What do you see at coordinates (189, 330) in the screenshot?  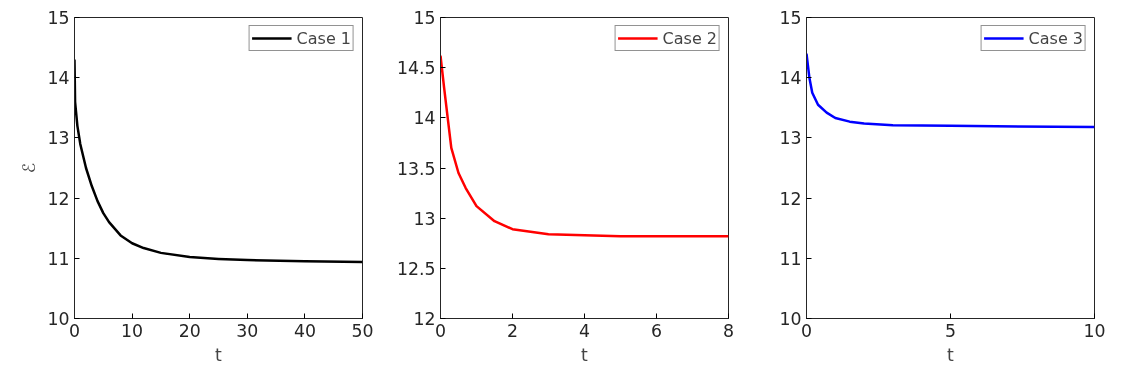 I see `x-tick-label: 20` at bounding box center [189, 330].